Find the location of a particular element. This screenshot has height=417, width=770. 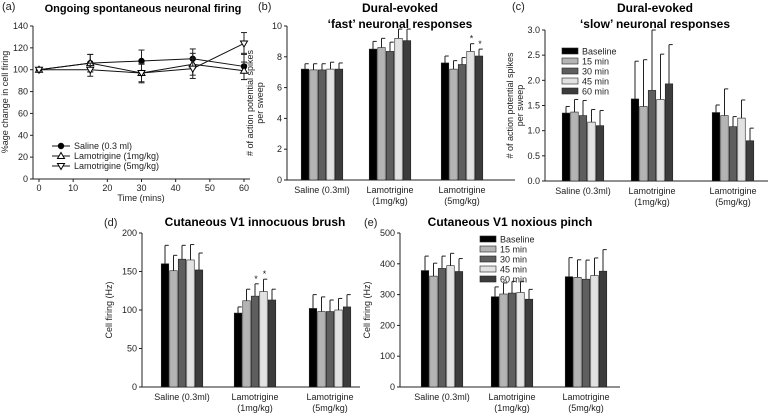

y-tick-label: 80 is located at coordinates (23, 92).